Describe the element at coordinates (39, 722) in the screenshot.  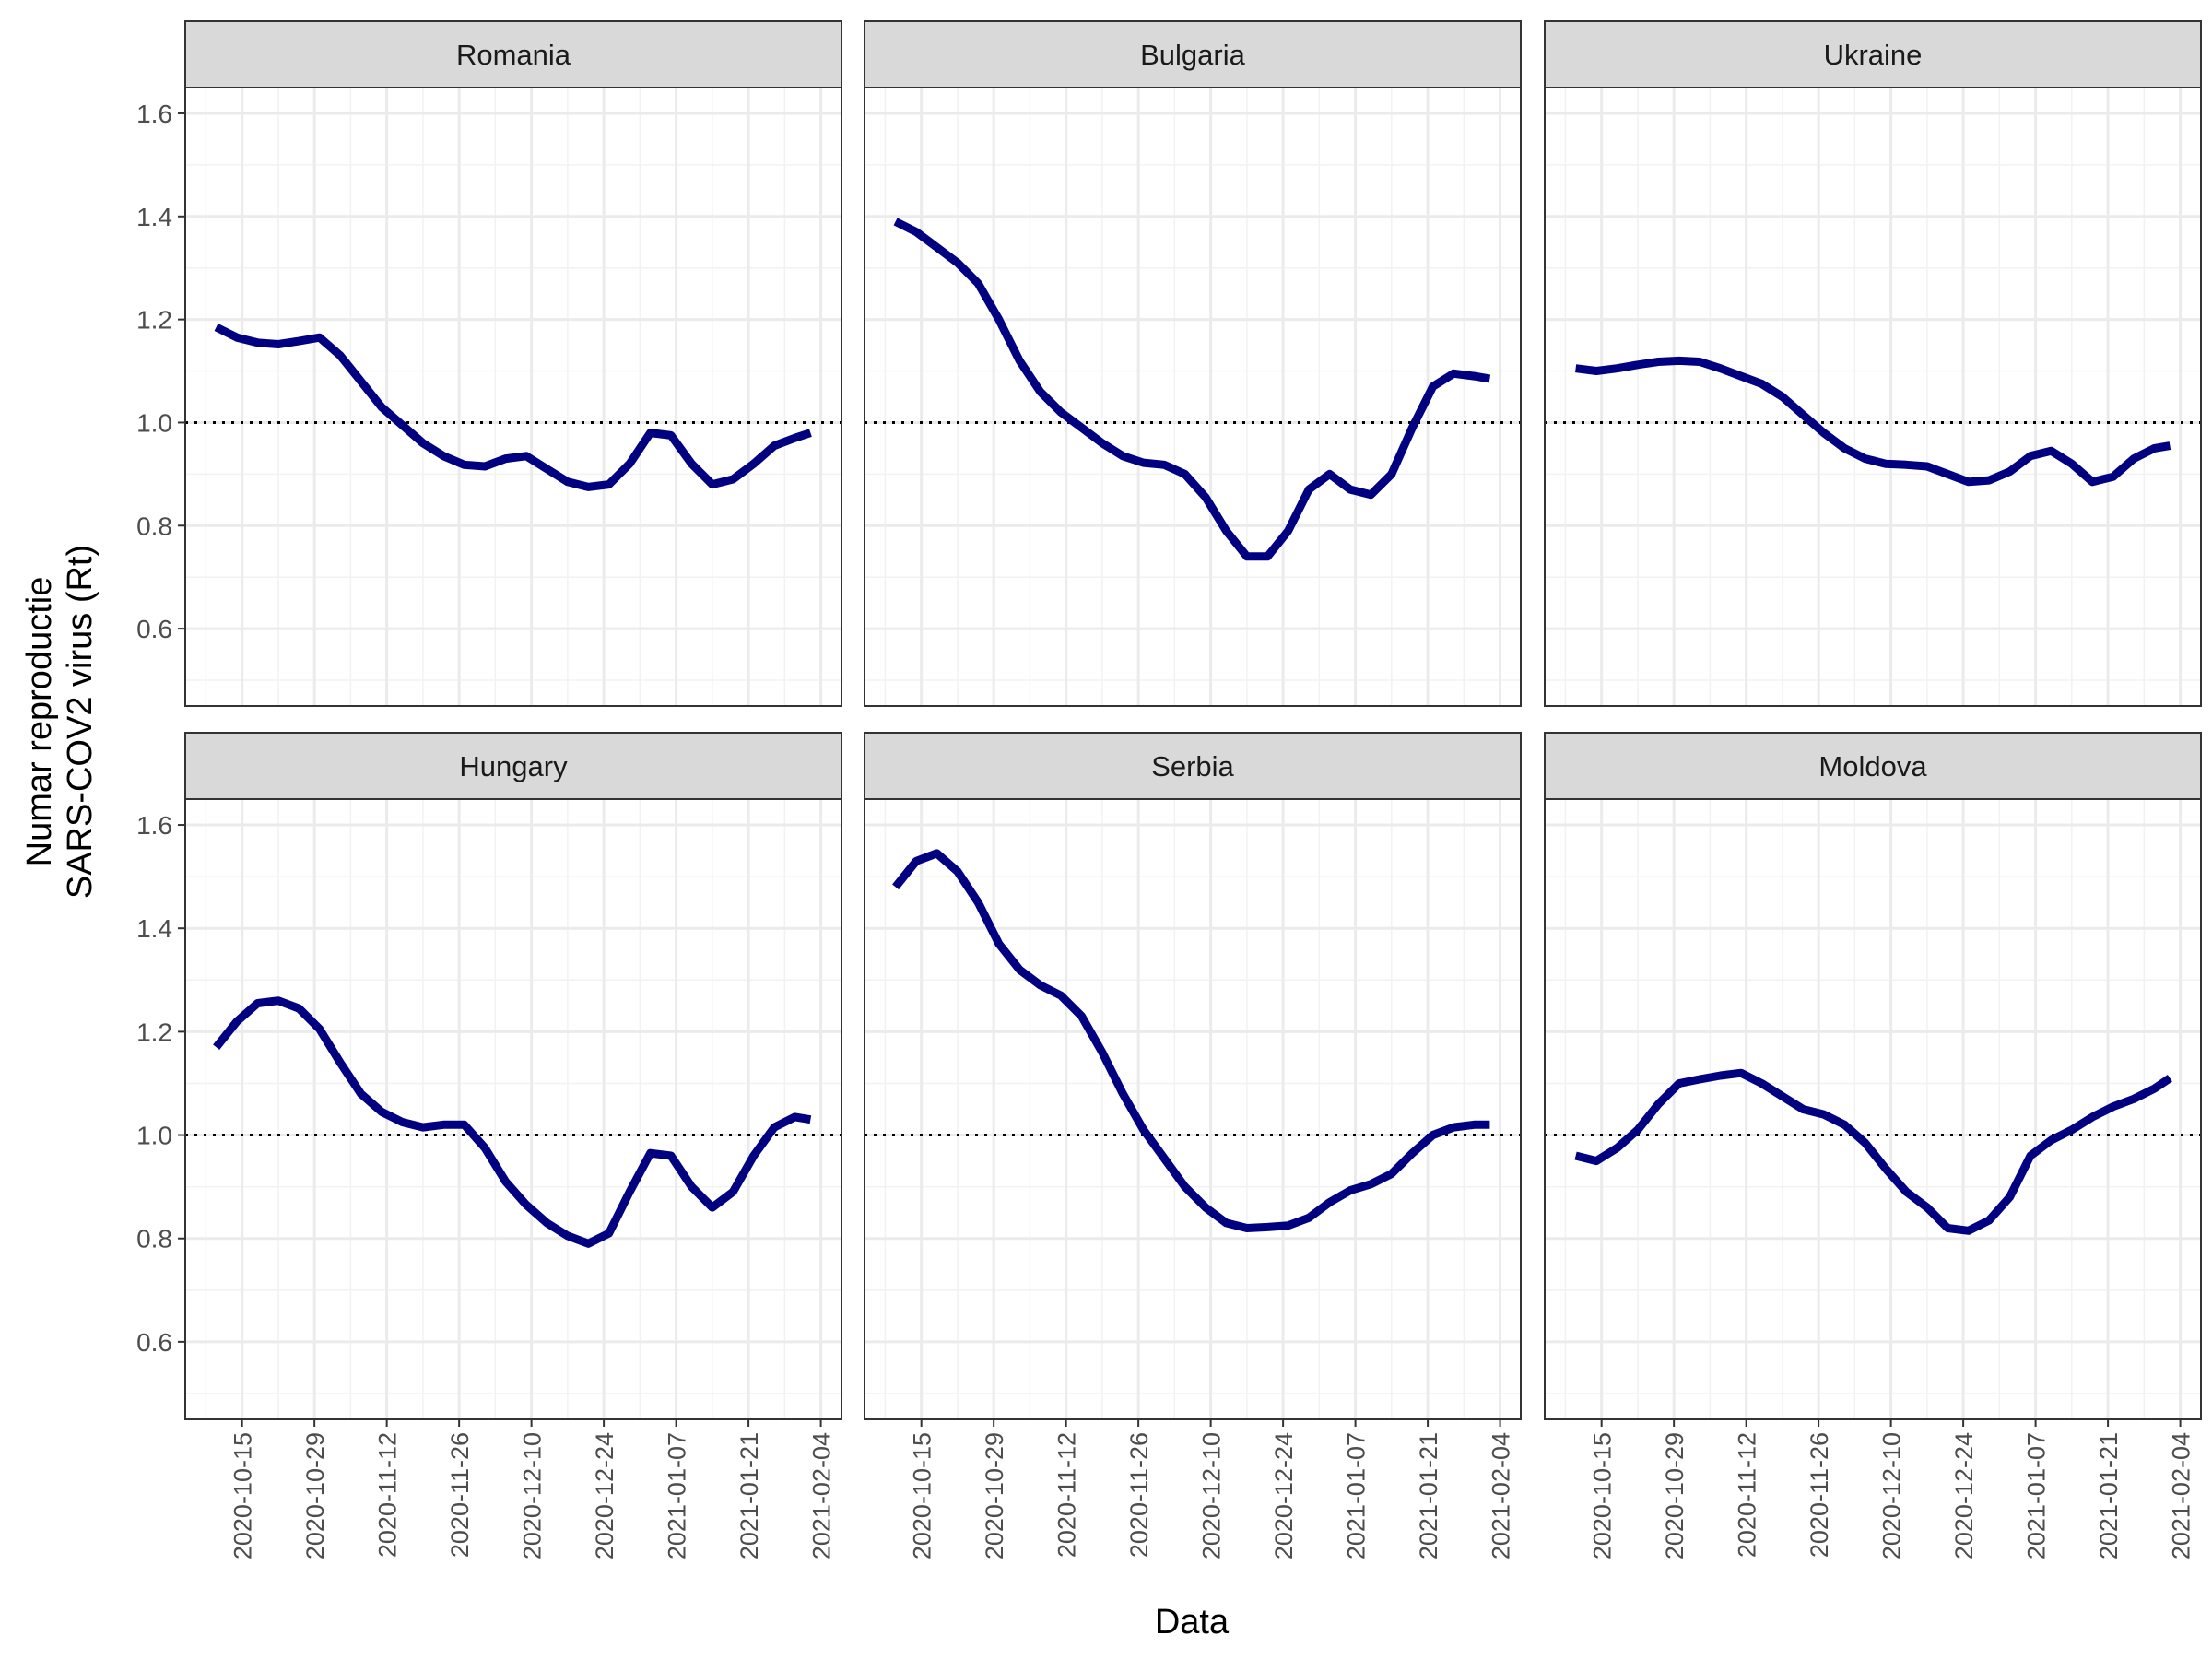
I see `y-axis-title-line: Numar reproductie` at that location.